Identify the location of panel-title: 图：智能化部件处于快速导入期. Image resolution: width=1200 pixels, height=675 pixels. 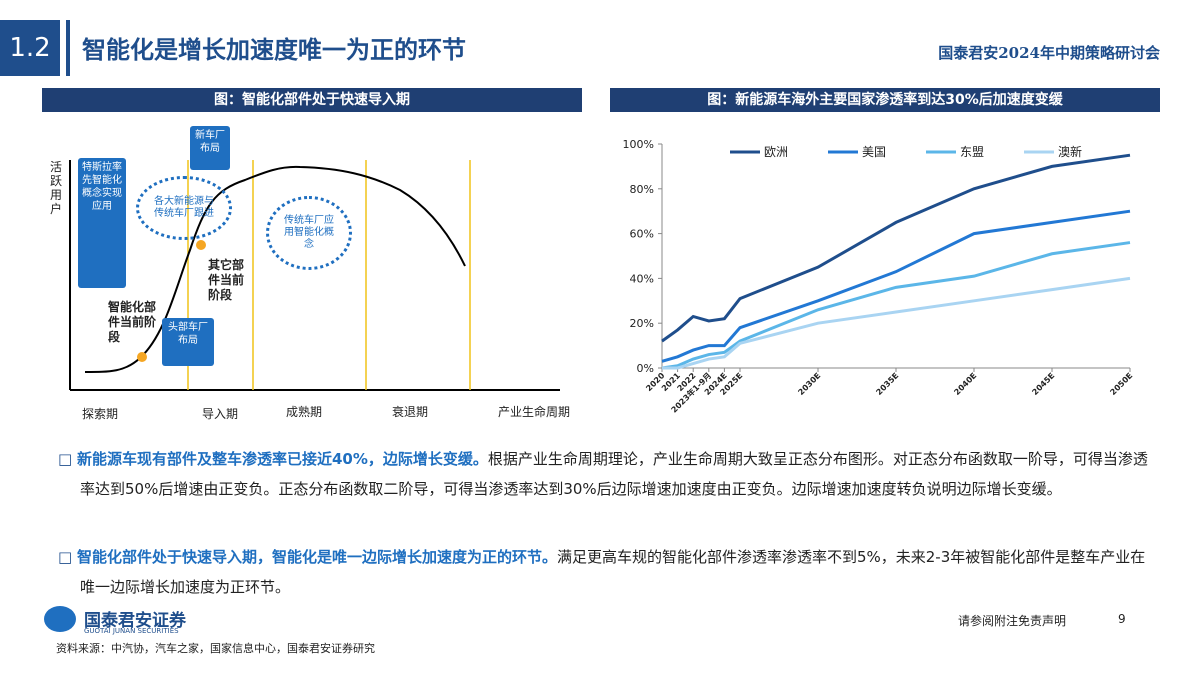
(312, 100).